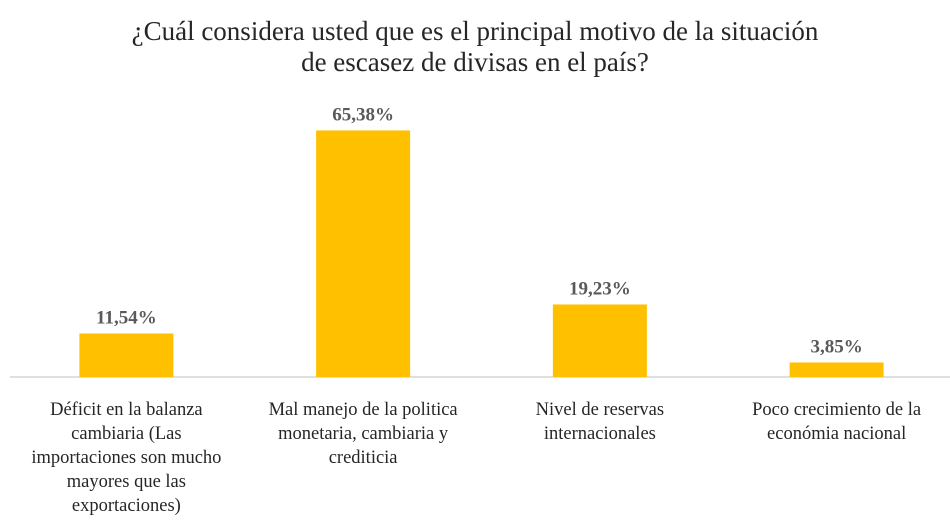  Describe the element at coordinates (600, 422) in the screenshot. I see `x-tick-label: Nivel de reservas internacionales` at that location.